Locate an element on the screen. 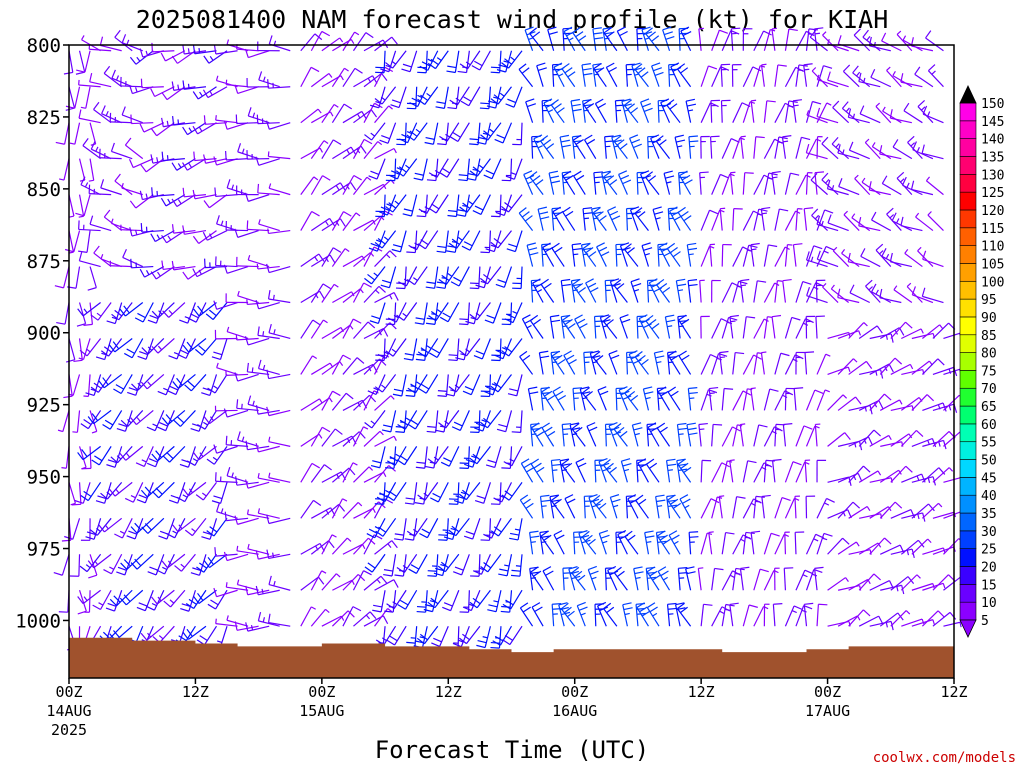  colorbar-label: 145 is located at coordinates (992, 122).